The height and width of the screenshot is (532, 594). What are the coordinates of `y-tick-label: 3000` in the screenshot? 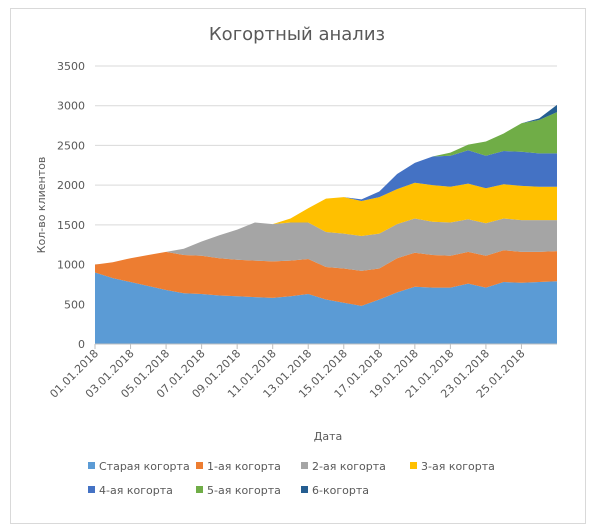 It's located at (71, 106).